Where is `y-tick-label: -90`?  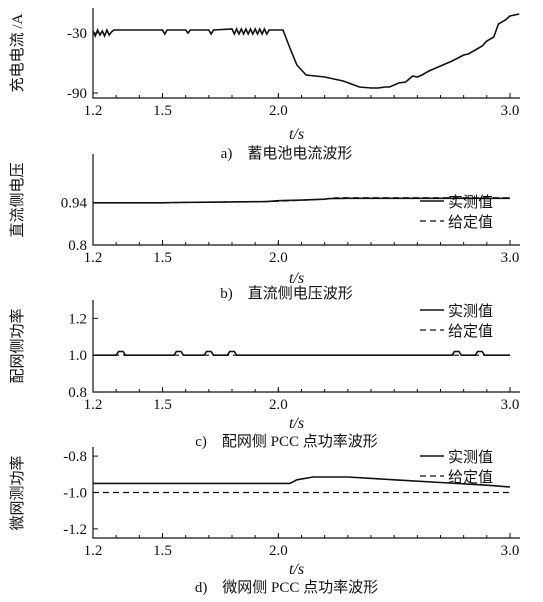 y-tick-label: -90 is located at coordinates (77, 94).